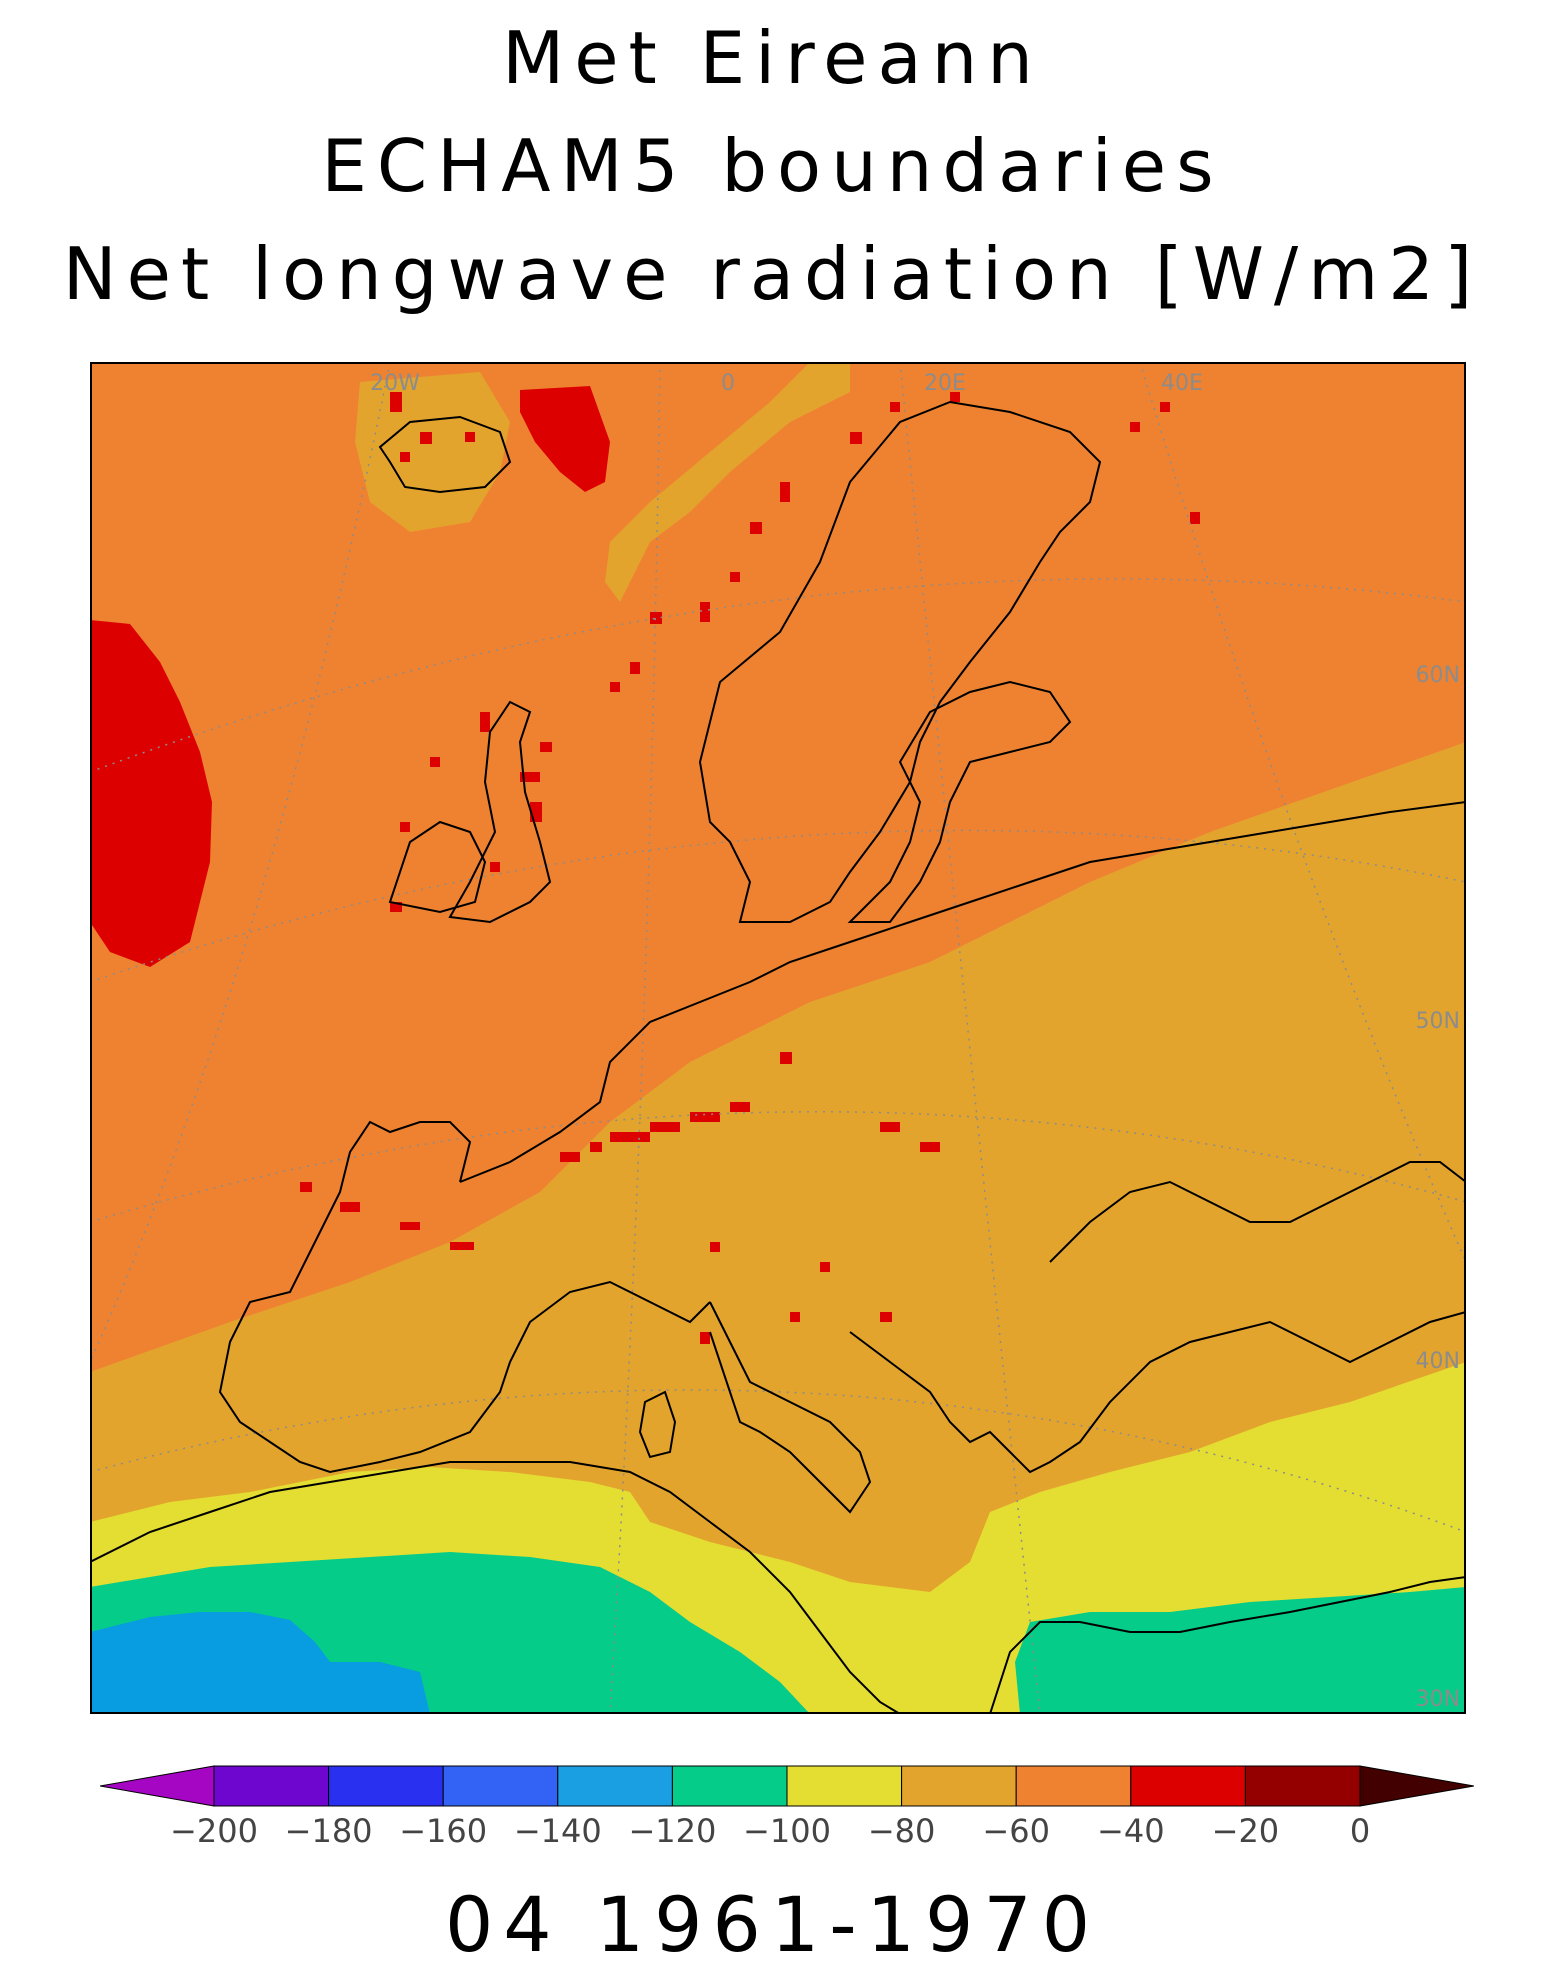 The height and width of the screenshot is (1970, 1545). I want to click on colorbar-tick-label: −40, so click(1131, 1831).